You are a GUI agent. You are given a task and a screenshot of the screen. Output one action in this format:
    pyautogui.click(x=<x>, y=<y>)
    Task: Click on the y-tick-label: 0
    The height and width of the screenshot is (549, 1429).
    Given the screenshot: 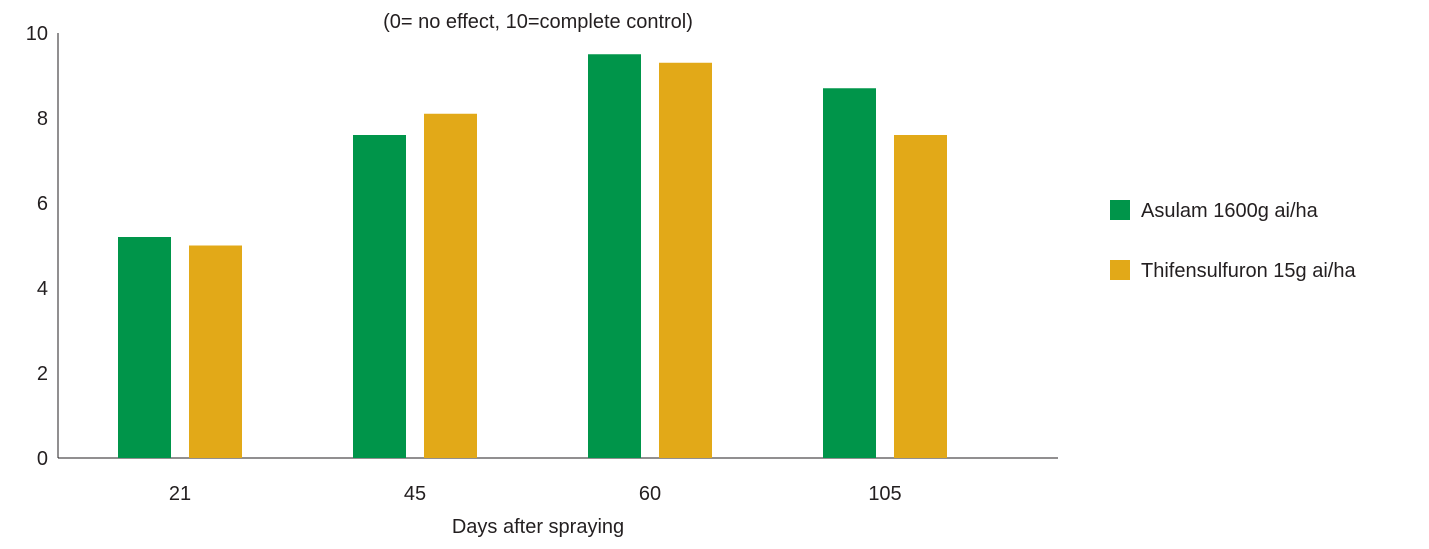 What is the action you would take?
    pyautogui.click(x=42, y=459)
    